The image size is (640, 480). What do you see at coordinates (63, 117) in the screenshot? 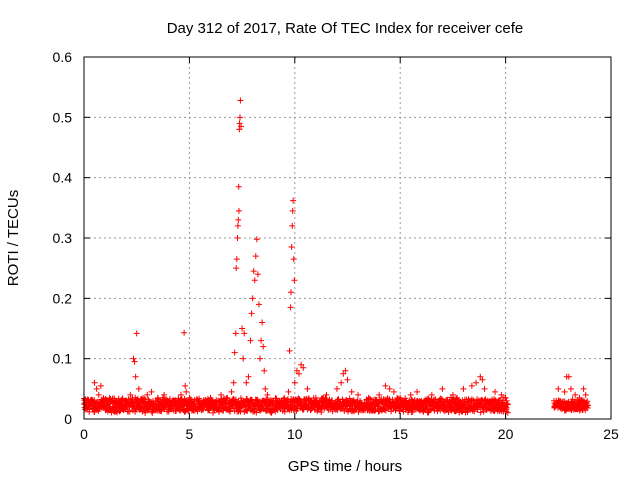
I see `y-tick-label: 0.5` at bounding box center [63, 117].